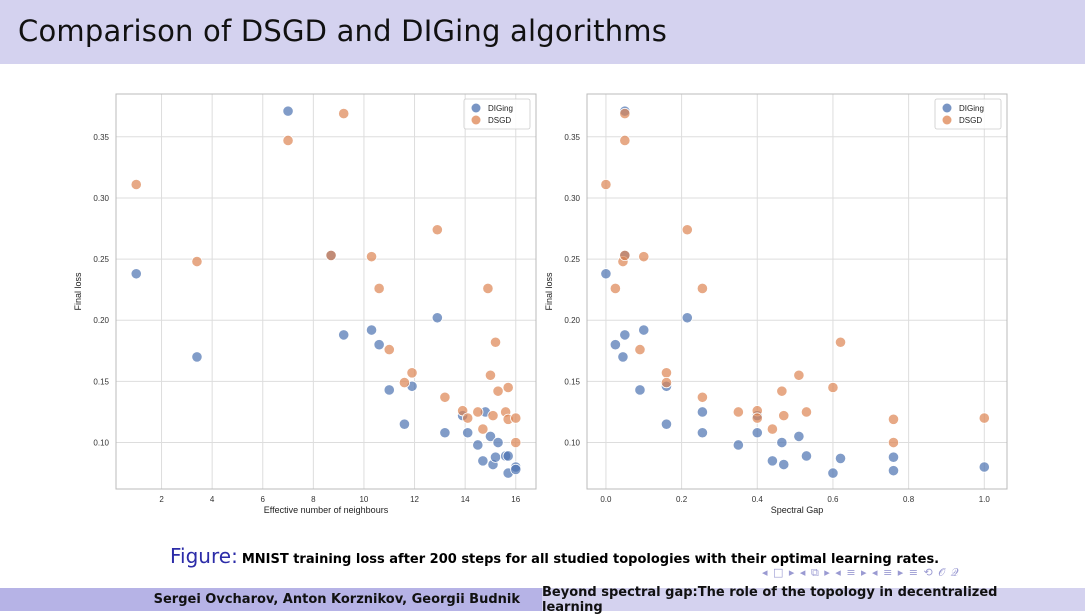 The image size is (1085, 615). Describe the element at coordinates (572, 381) in the screenshot. I see `y-tick-label: 0.15` at that location.